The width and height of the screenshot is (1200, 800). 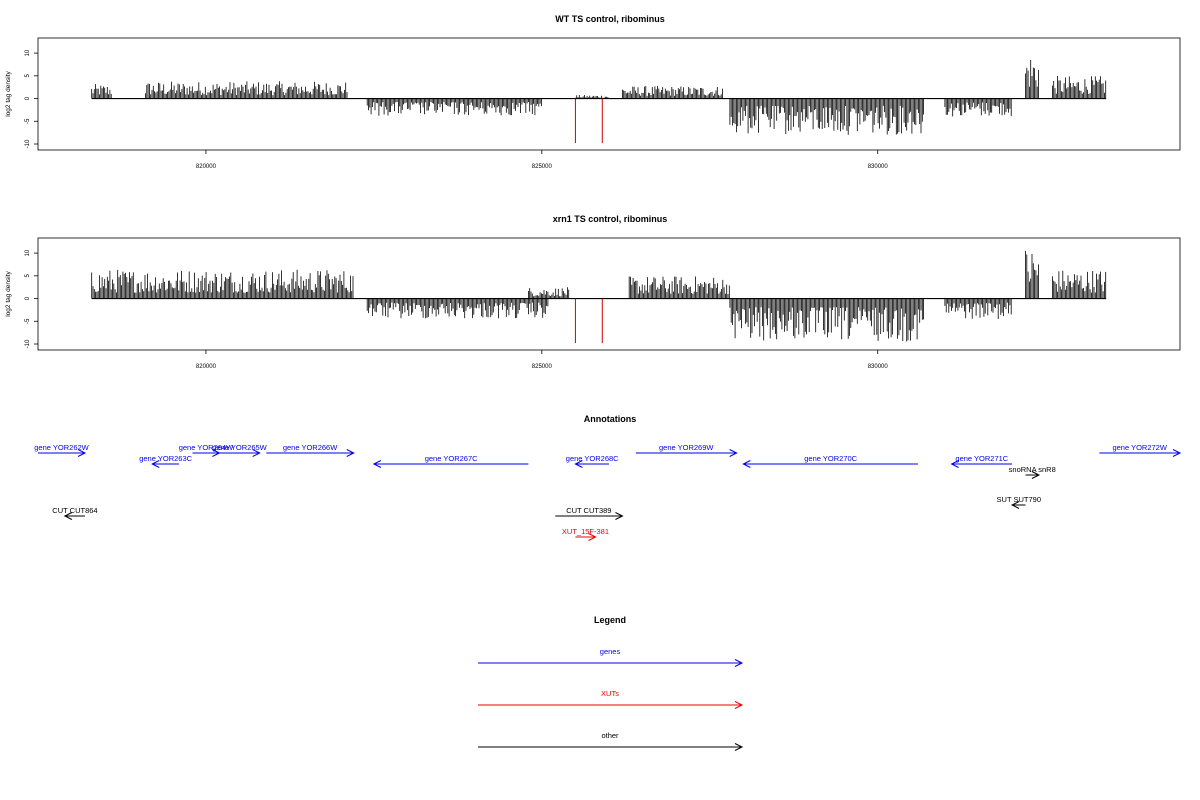 What do you see at coordinates (28, 121) in the screenshot?
I see `wt-y-tick-label-1: -5` at bounding box center [28, 121].